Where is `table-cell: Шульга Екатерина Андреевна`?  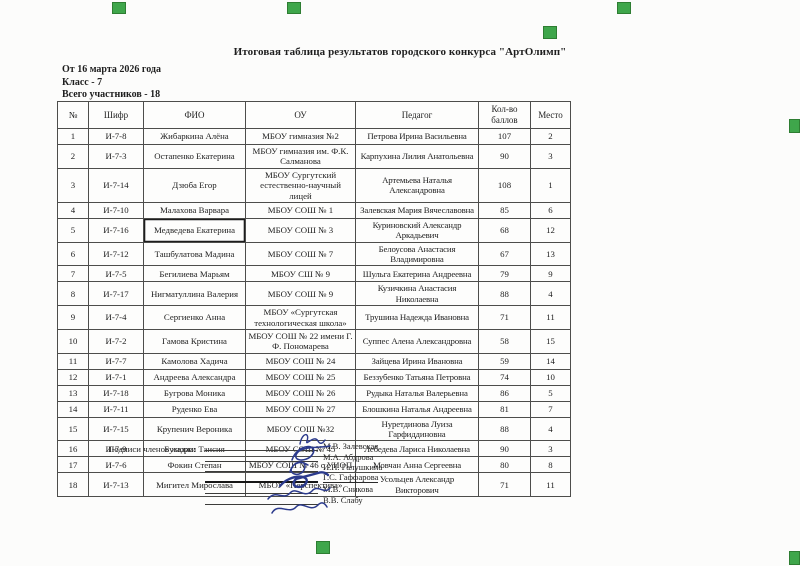 table-cell: Шульга Екатерина Андреевна is located at coordinates (417, 274).